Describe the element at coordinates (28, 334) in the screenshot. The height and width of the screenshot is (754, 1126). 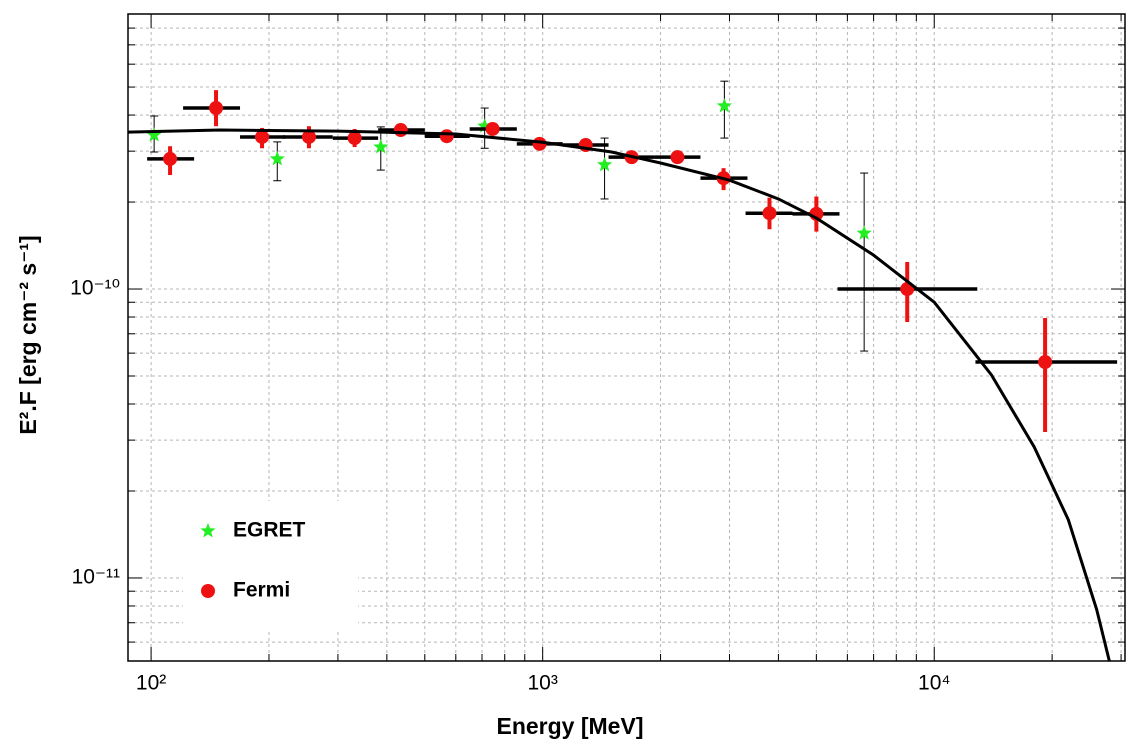
I see `y-axis-title: E².F [erg cm⁻² s⁻¹]` at that location.